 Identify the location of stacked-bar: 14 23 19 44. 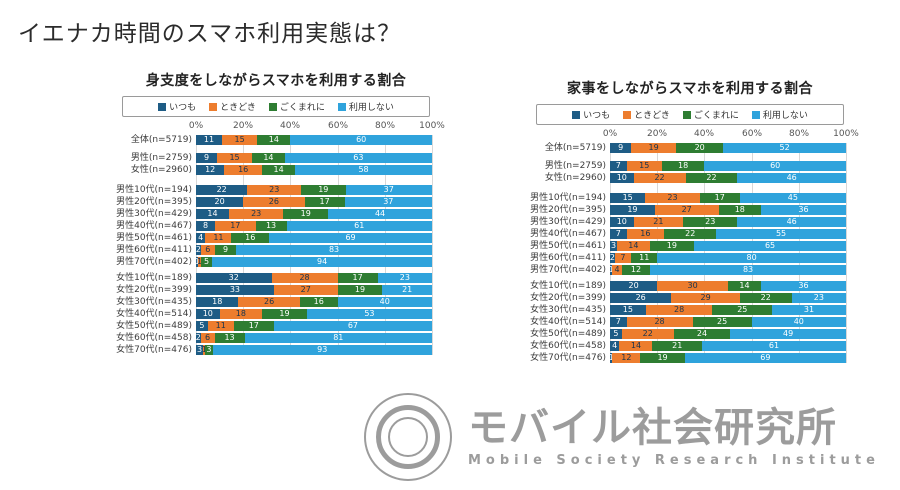
(314, 214).